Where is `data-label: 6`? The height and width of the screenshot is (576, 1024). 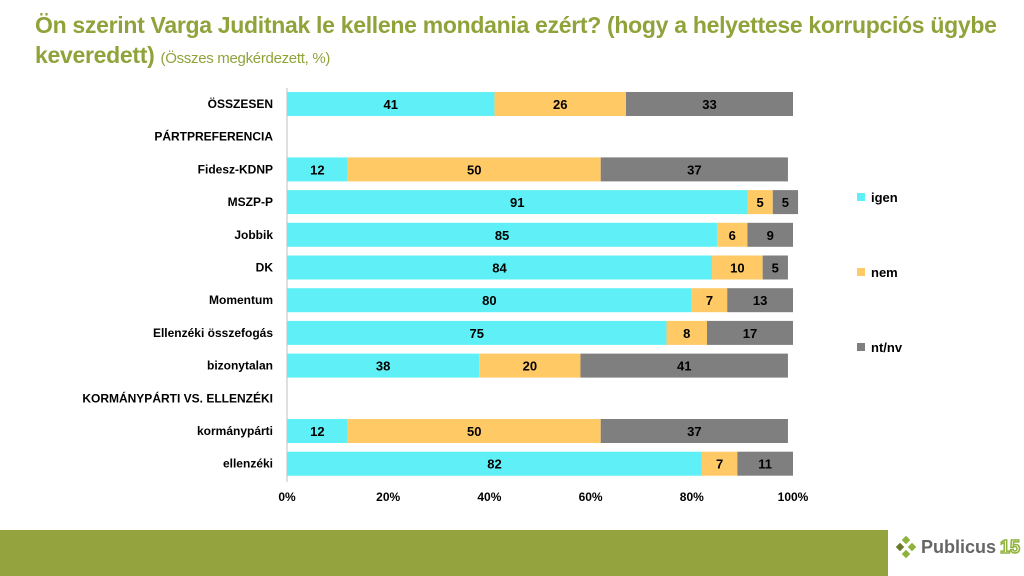 data-label: 6 is located at coordinates (732, 235).